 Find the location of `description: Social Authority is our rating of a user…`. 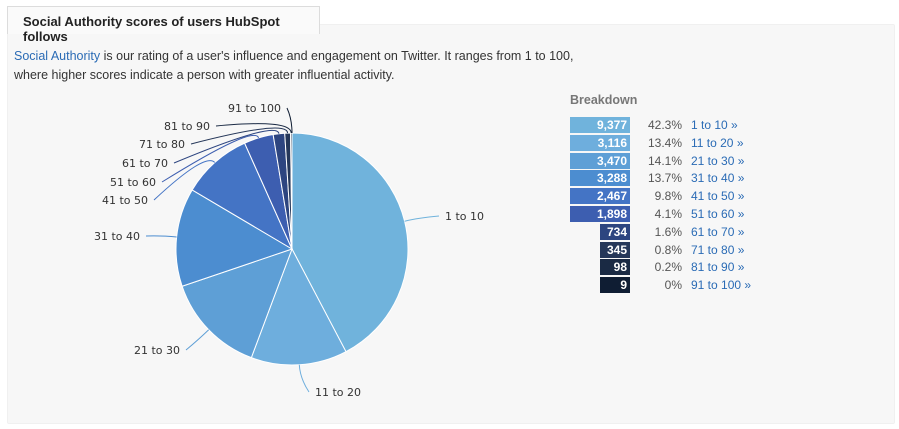

description: Social Authority is our rating of a user… is located at coordinates (309, 66).